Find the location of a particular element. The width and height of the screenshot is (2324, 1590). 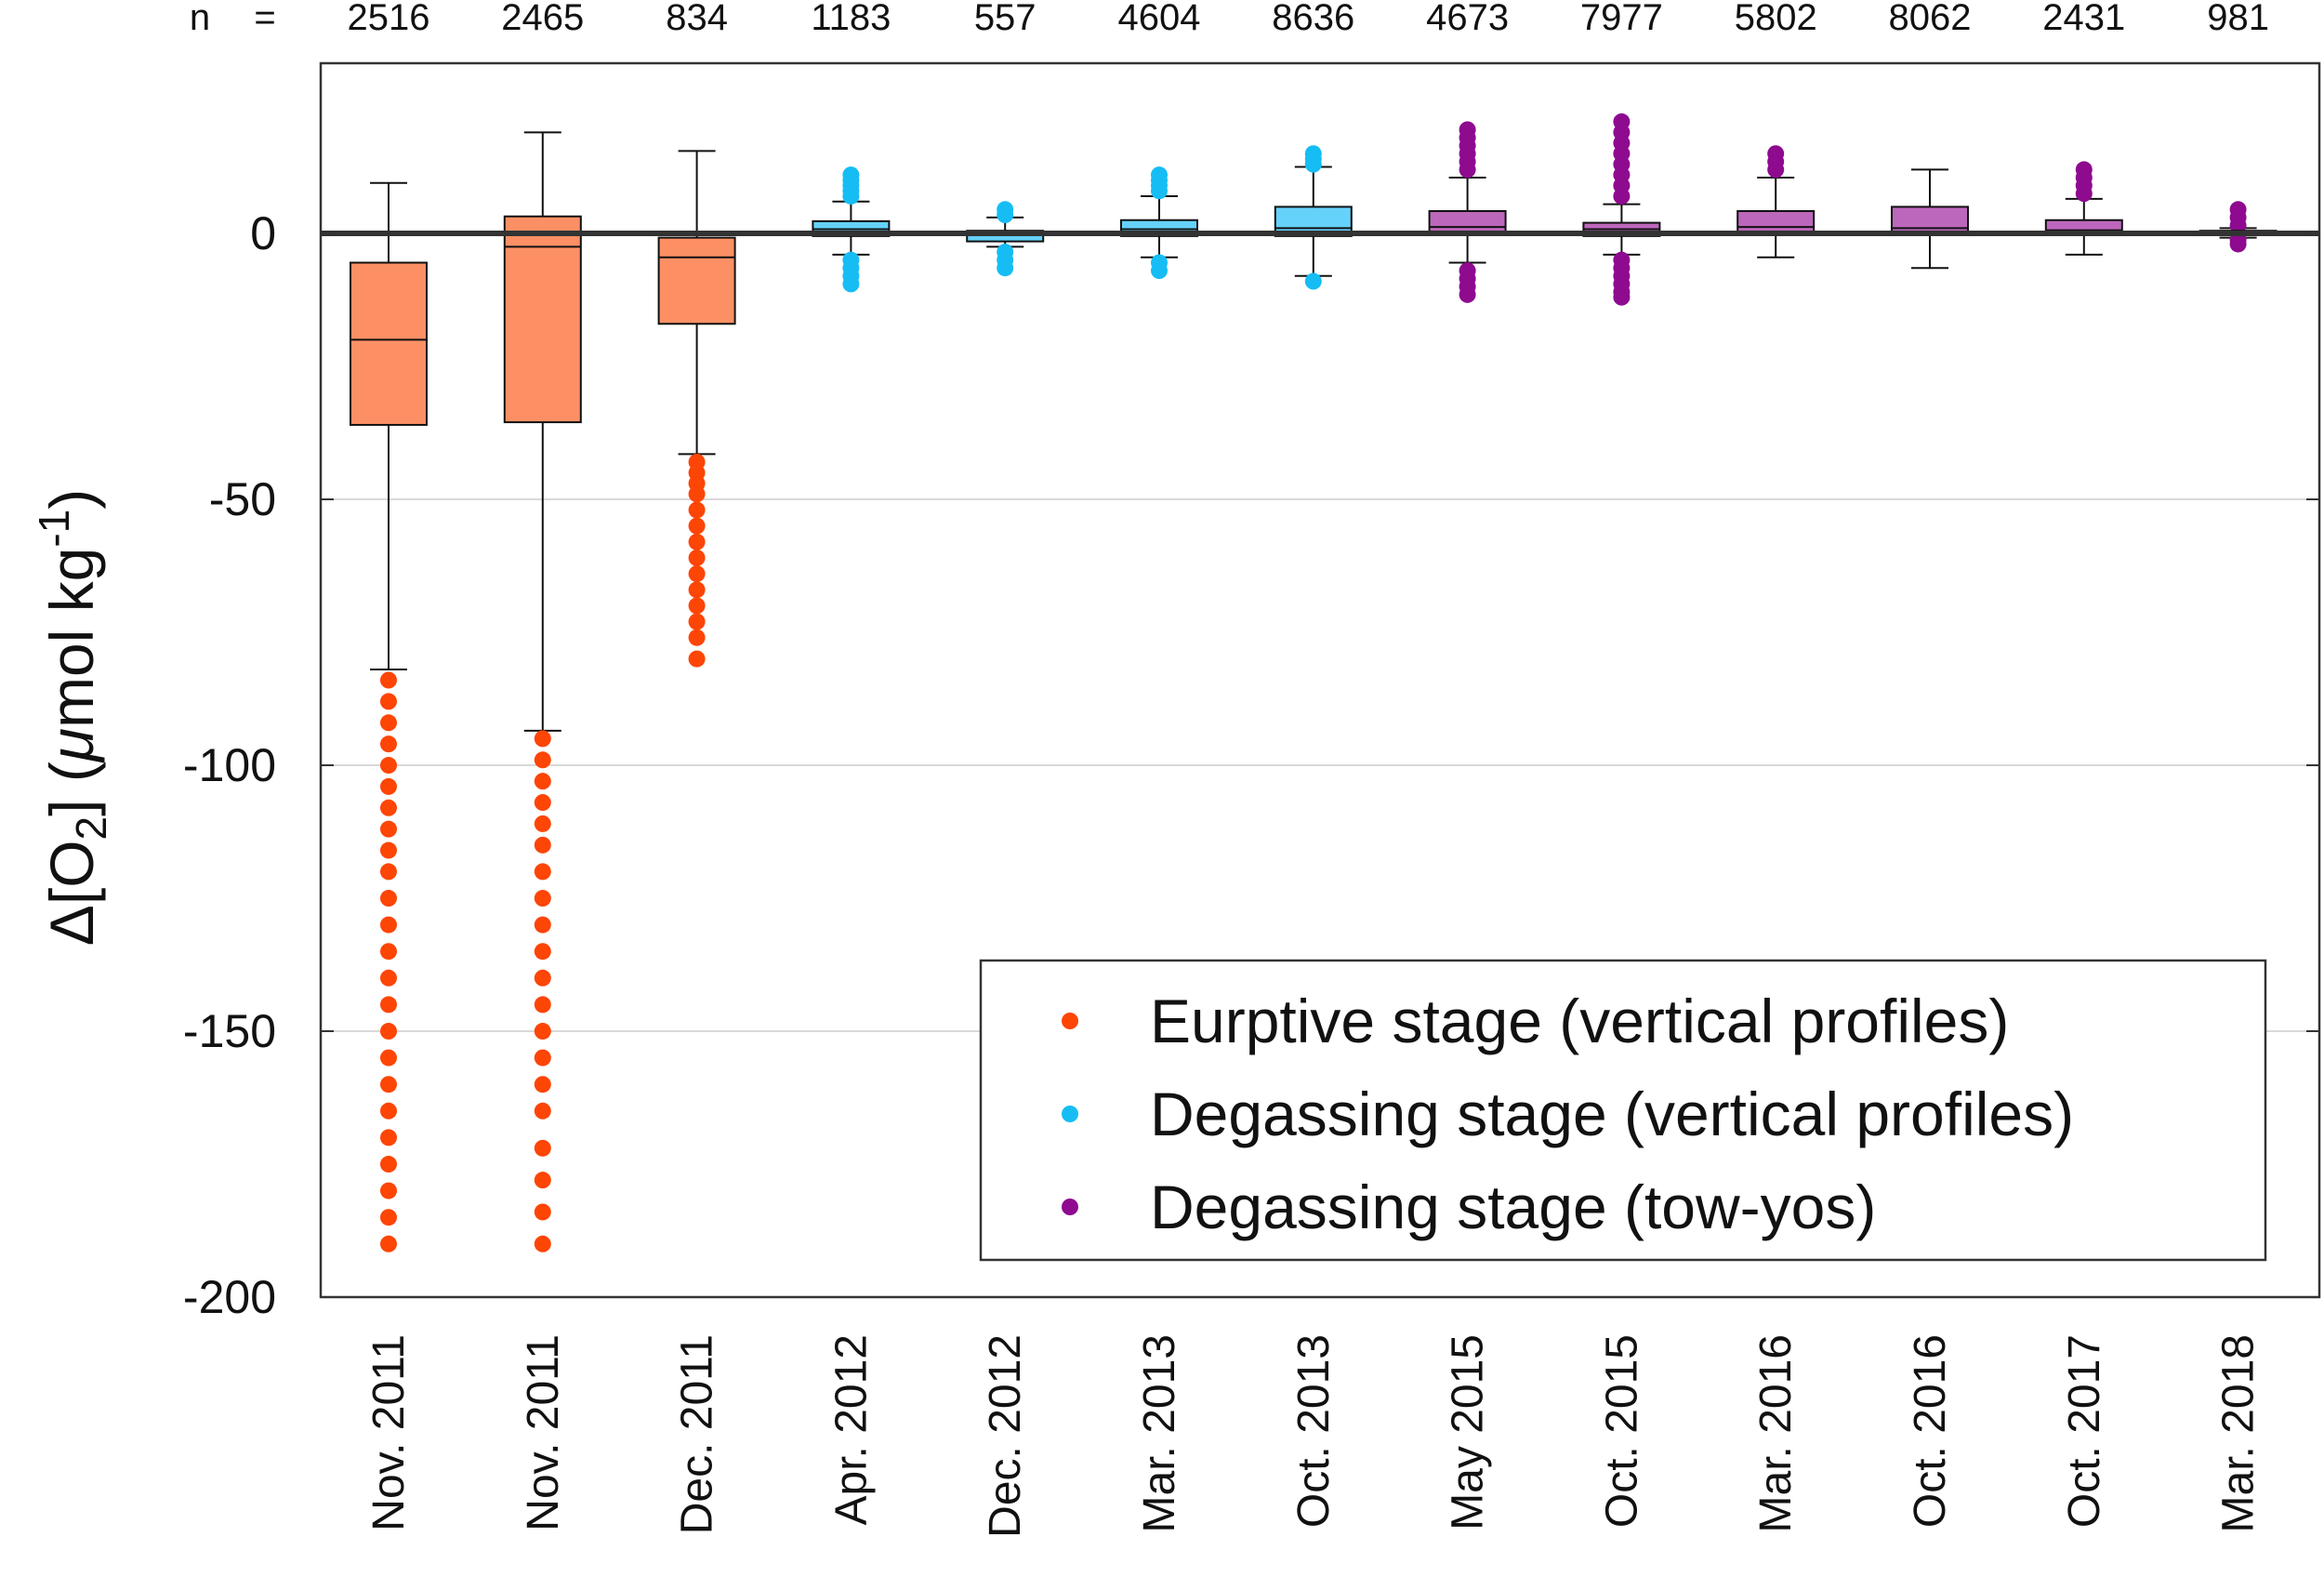

ylabel-mu: μ is located at coordinates (71, 745).